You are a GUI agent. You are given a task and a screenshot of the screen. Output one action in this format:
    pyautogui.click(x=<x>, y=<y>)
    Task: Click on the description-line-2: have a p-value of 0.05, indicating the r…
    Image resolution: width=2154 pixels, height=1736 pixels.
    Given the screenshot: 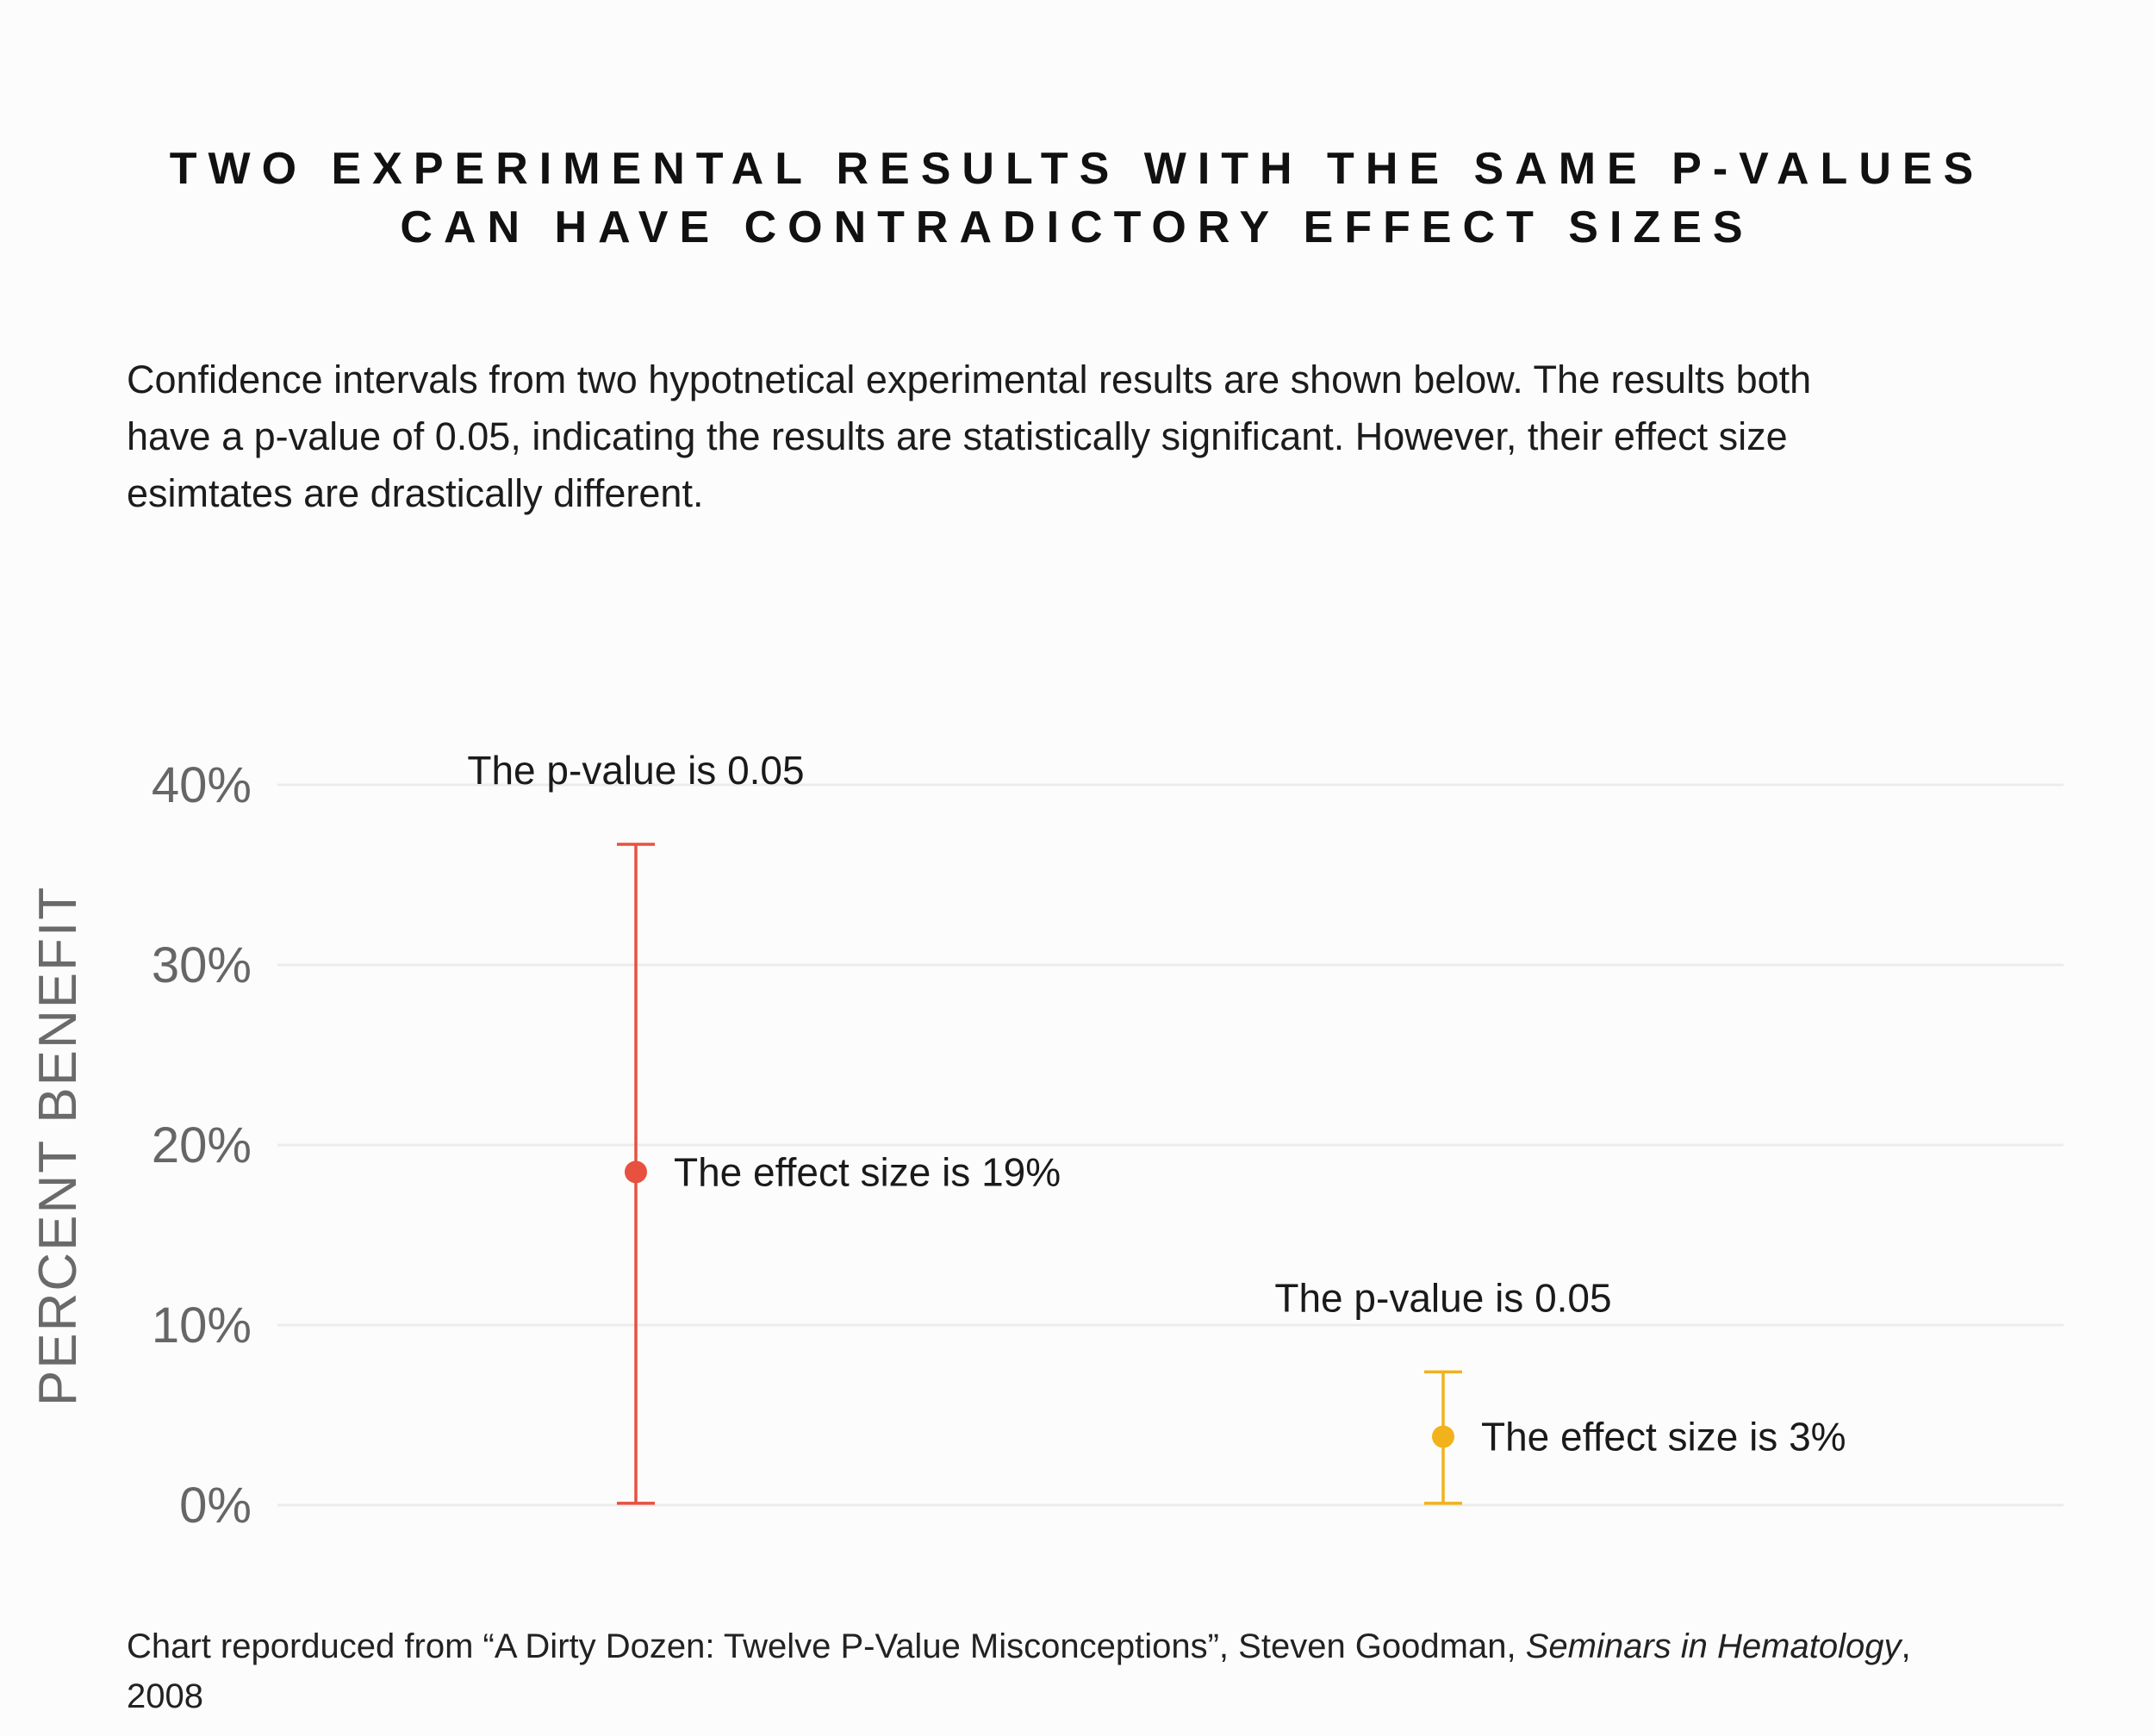 What is the action you would take?
    pyautogui.click(x=958, y=436)
    